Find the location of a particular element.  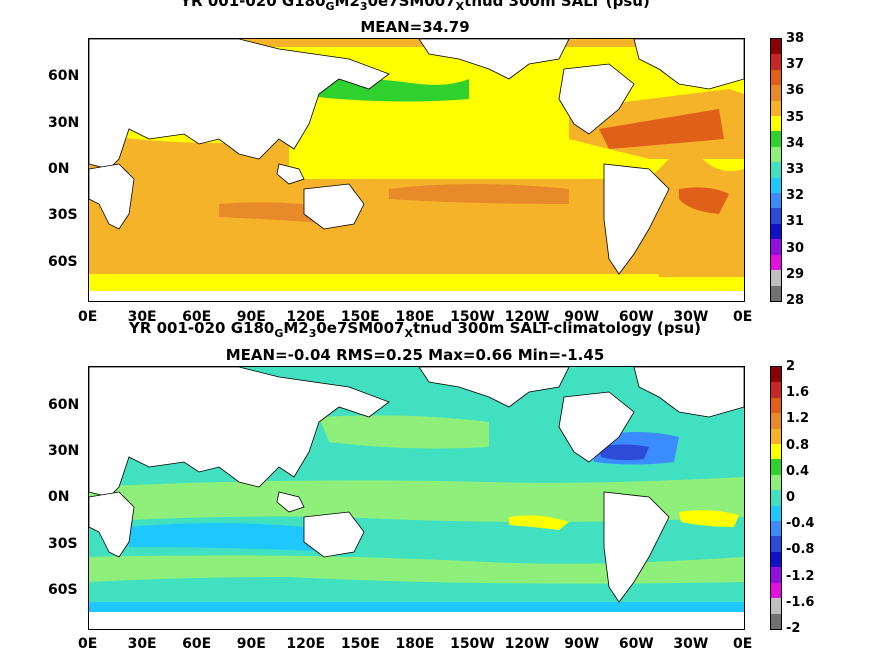

colorbar-tick-label: 0.8 is located at coordinates (798, 445).